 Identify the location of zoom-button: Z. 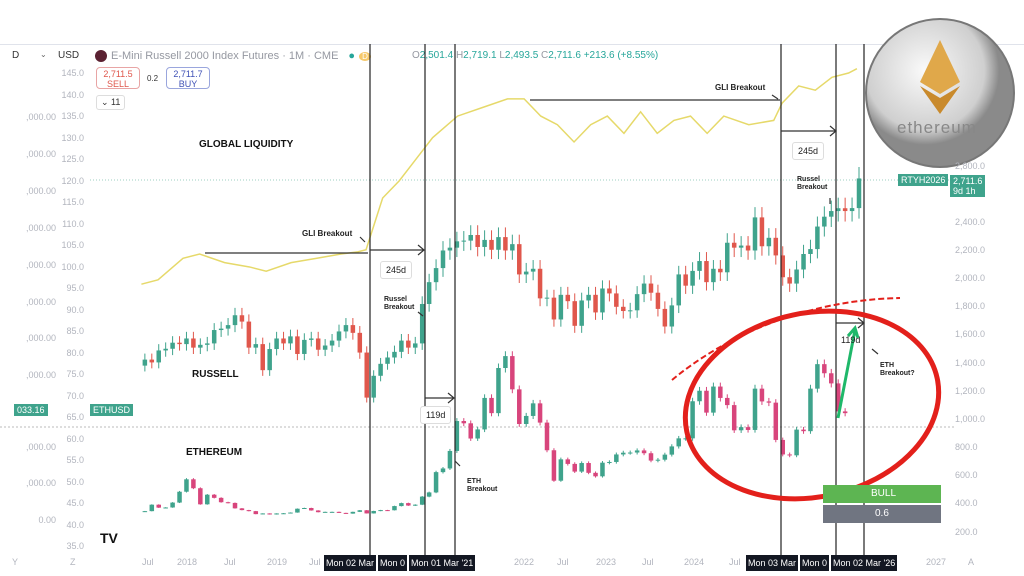
(73, 562).